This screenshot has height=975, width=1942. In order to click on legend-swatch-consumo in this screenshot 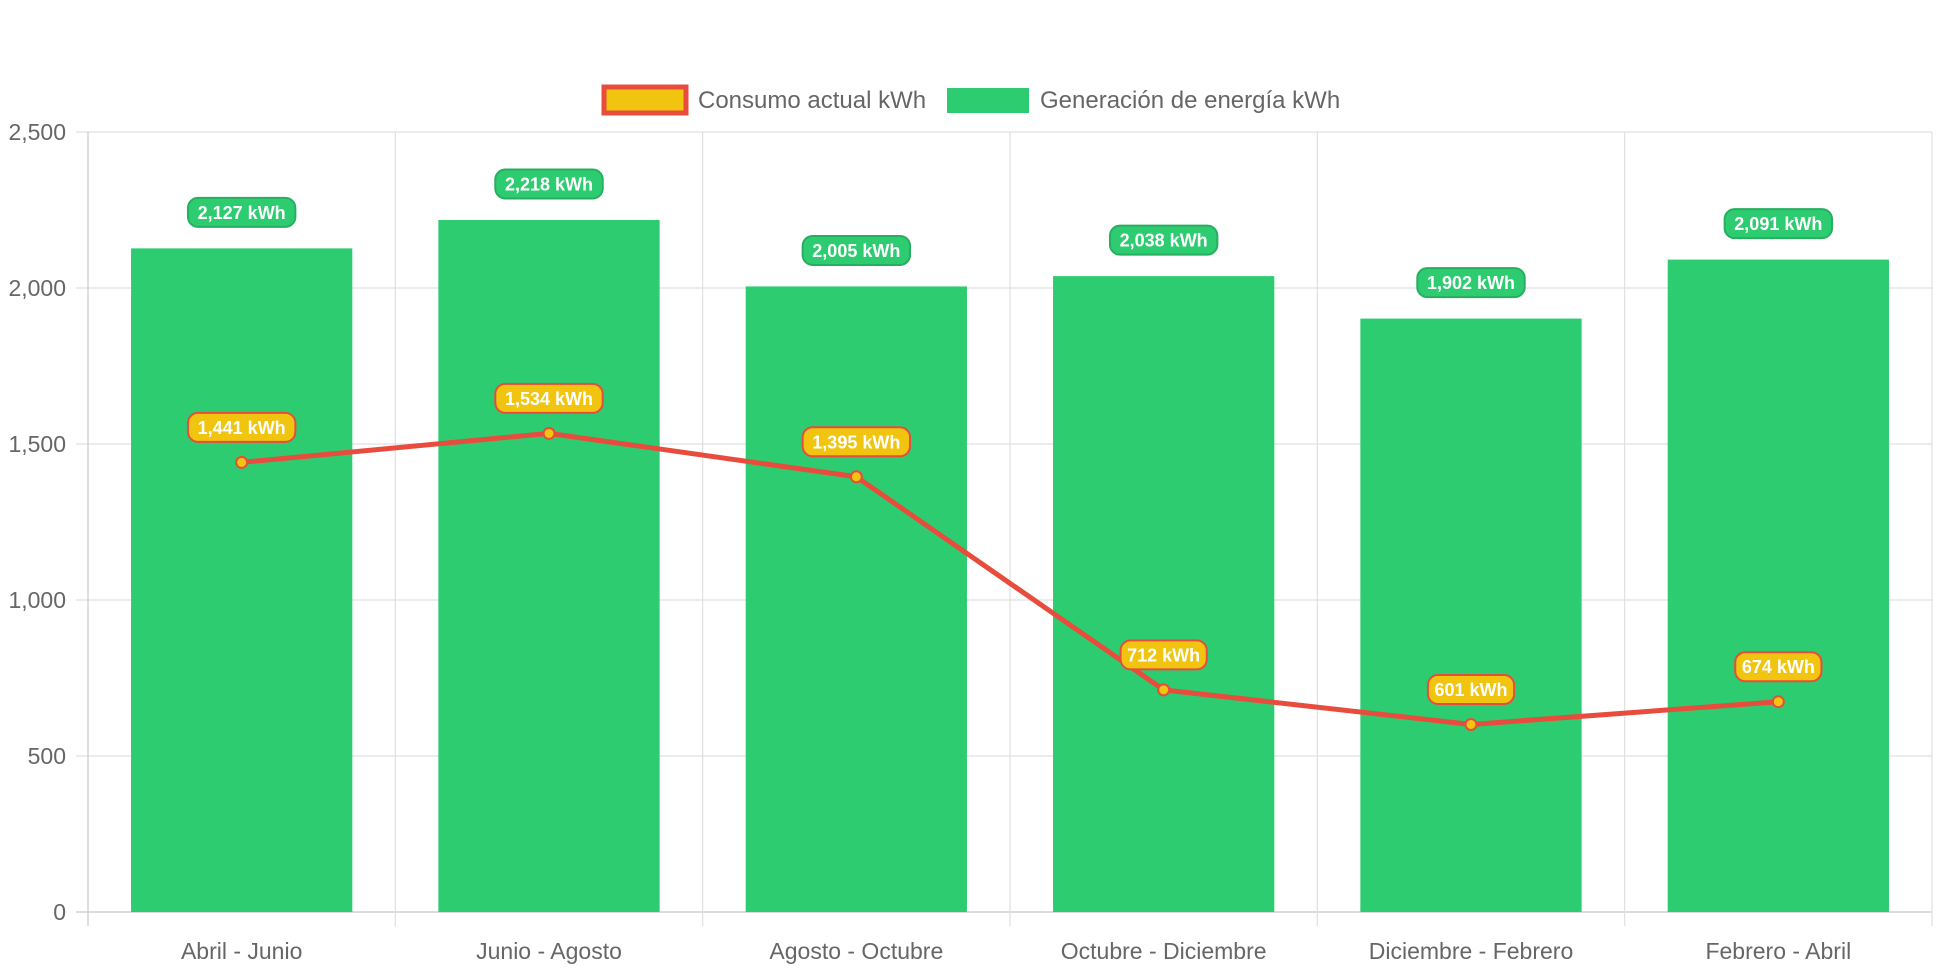, I will do `click(645, 100)`.